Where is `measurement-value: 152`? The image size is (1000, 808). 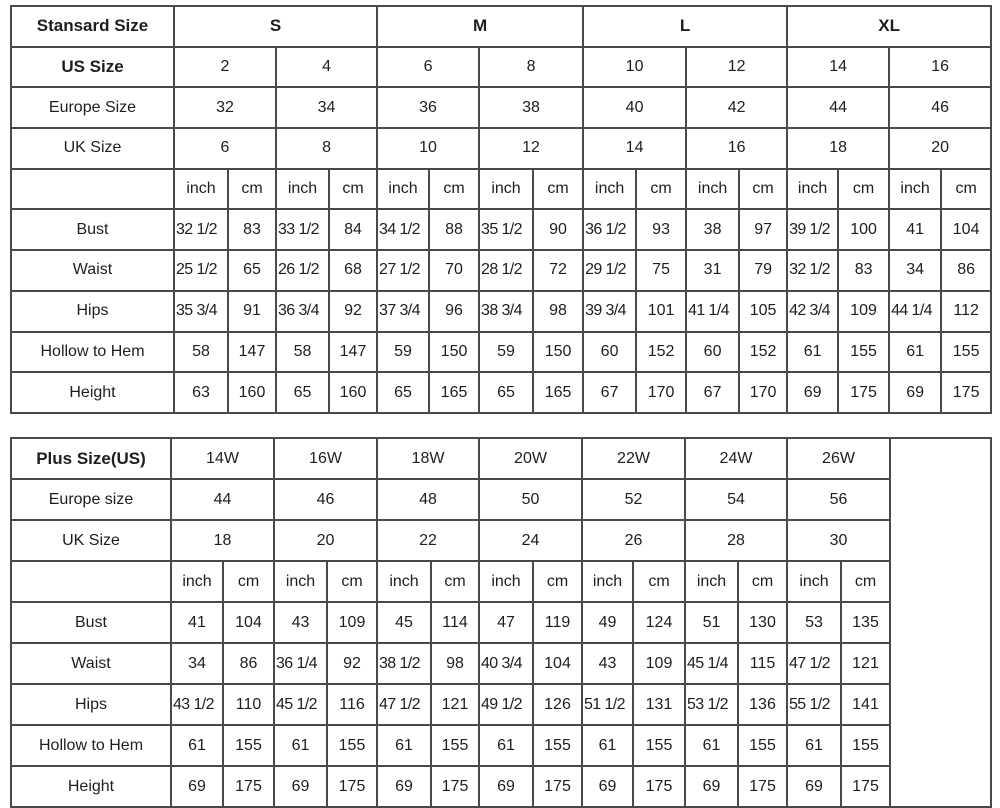
measurement-value: 152 is located at coordinates (763, 352).